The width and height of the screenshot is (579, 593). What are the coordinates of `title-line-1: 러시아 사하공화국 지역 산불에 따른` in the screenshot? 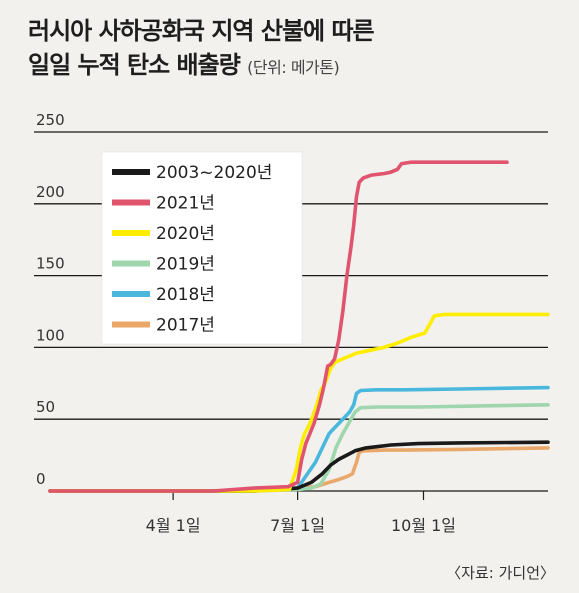 It's located at (201, 31).